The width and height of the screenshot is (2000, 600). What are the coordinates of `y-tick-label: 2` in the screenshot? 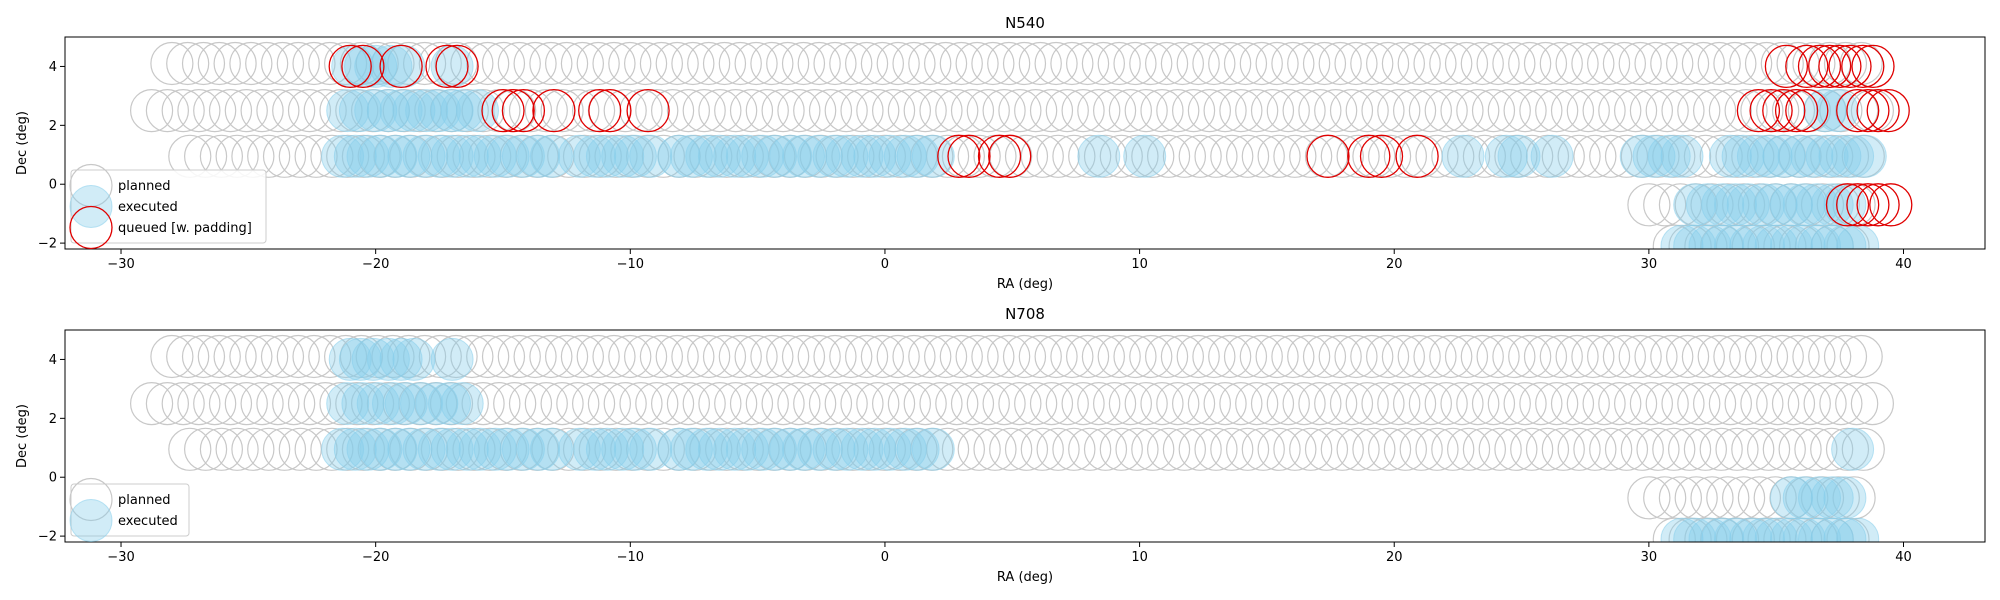 It's located at (53, 126).